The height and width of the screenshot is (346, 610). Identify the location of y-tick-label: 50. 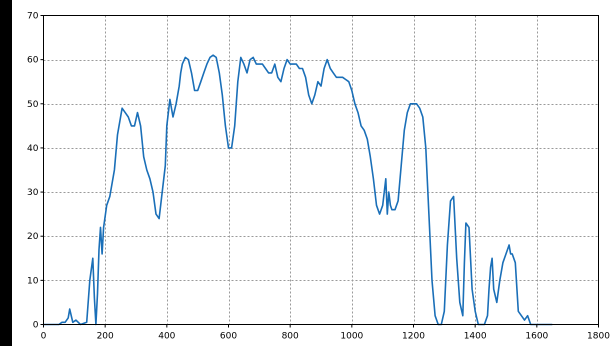
(33, 105).